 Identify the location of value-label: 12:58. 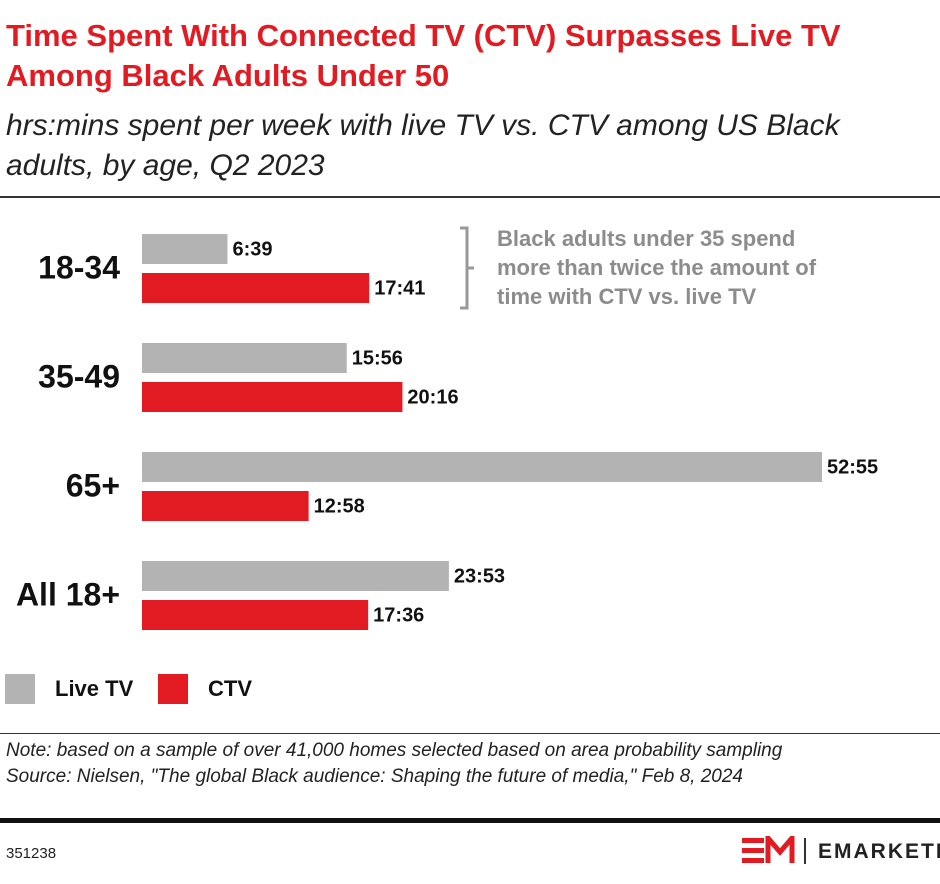
(339, 506).